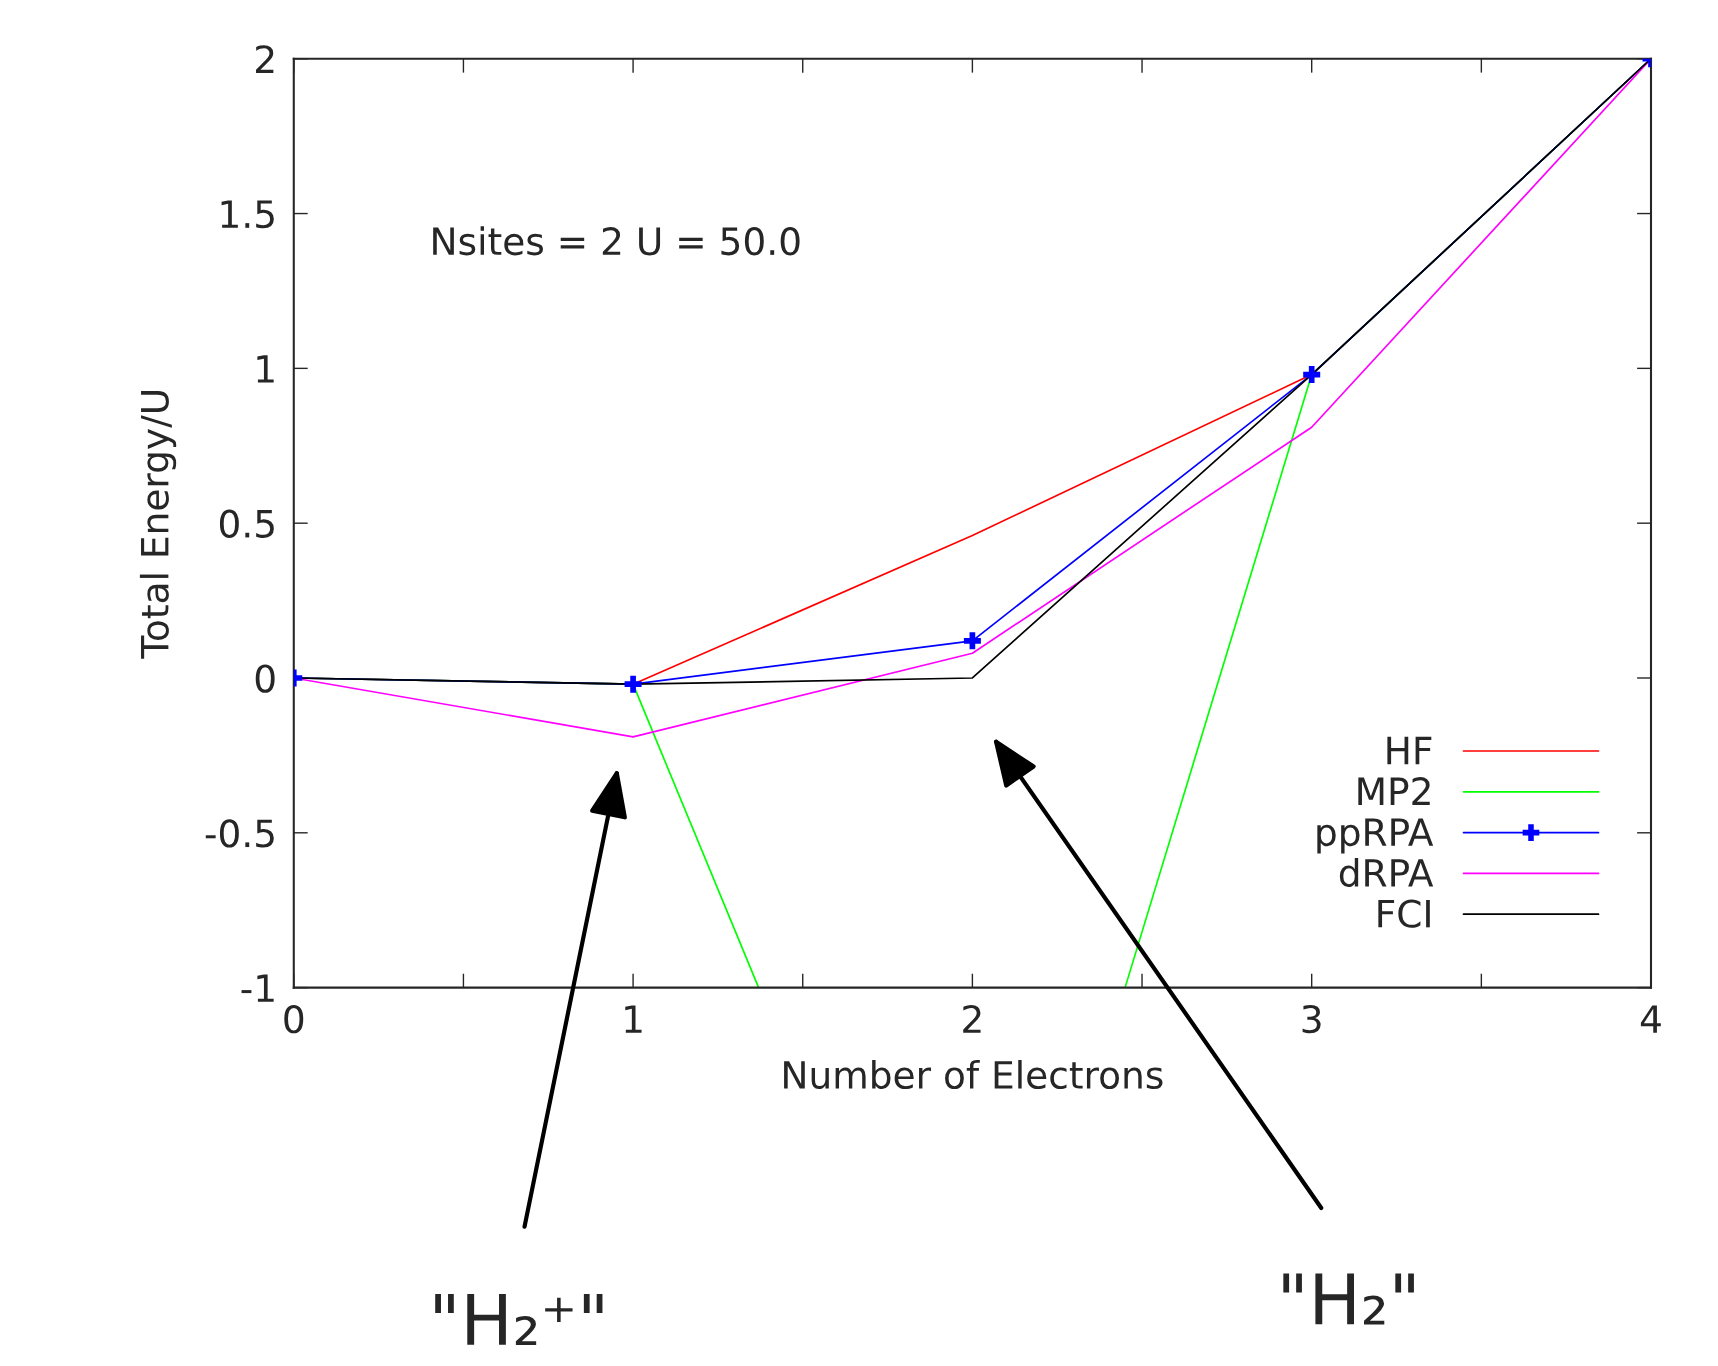  Describe the element at coordinates (1348, 1299) in the screenshot. I see `text: "H₂"` at that location.